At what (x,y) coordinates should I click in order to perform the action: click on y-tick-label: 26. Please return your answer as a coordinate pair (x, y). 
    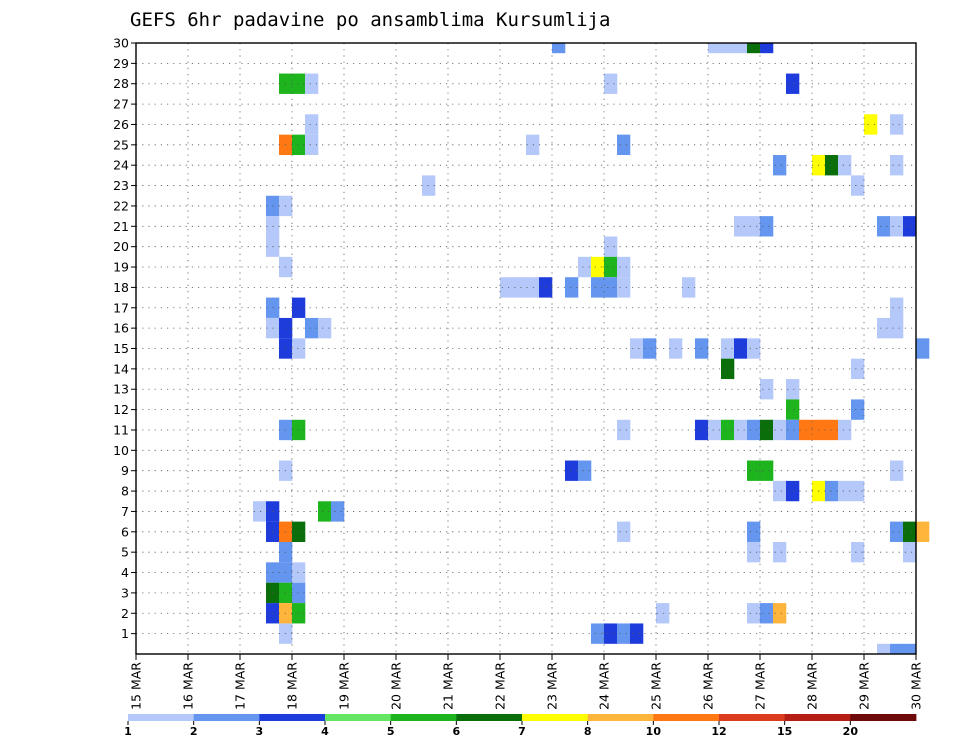
    Looking at the image, I should click on (121, 124).